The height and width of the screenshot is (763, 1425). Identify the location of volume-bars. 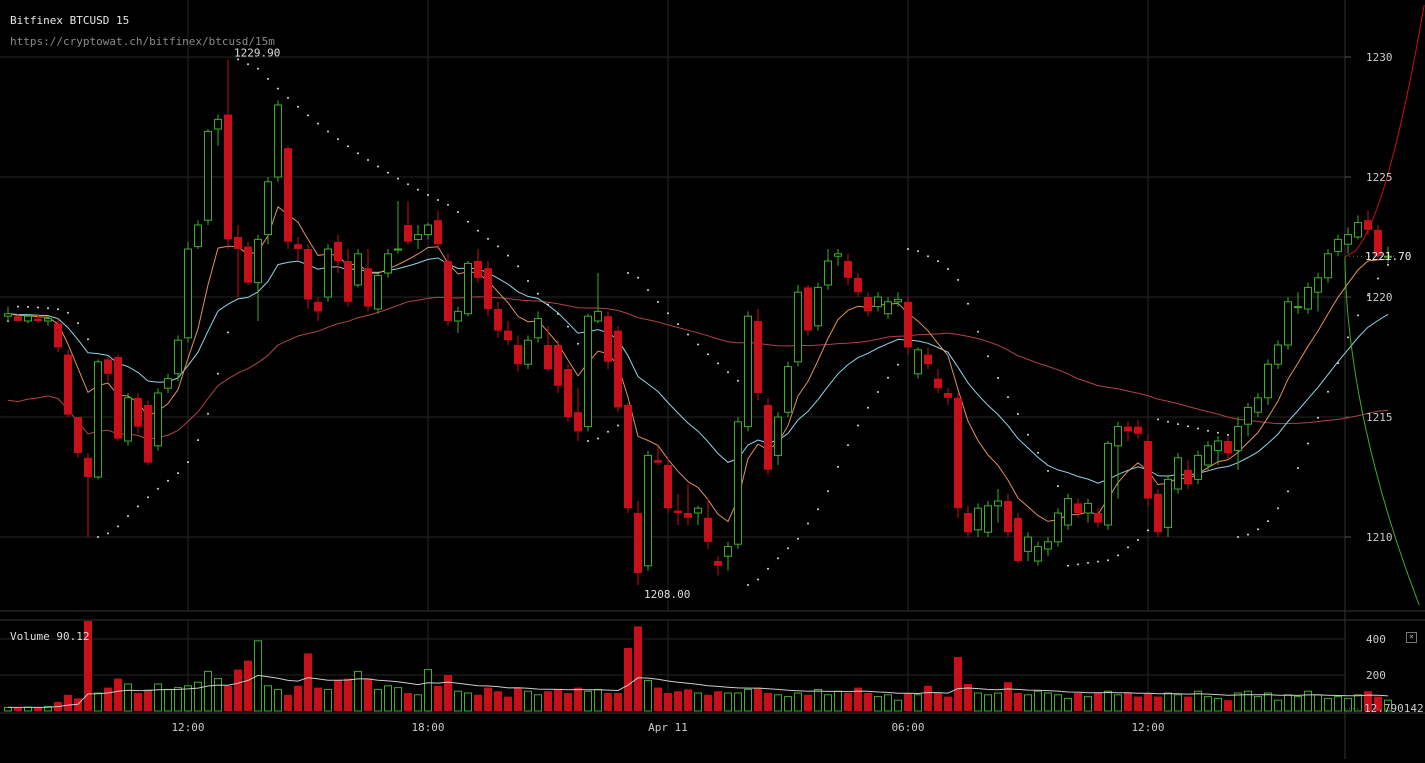
(698, 666).